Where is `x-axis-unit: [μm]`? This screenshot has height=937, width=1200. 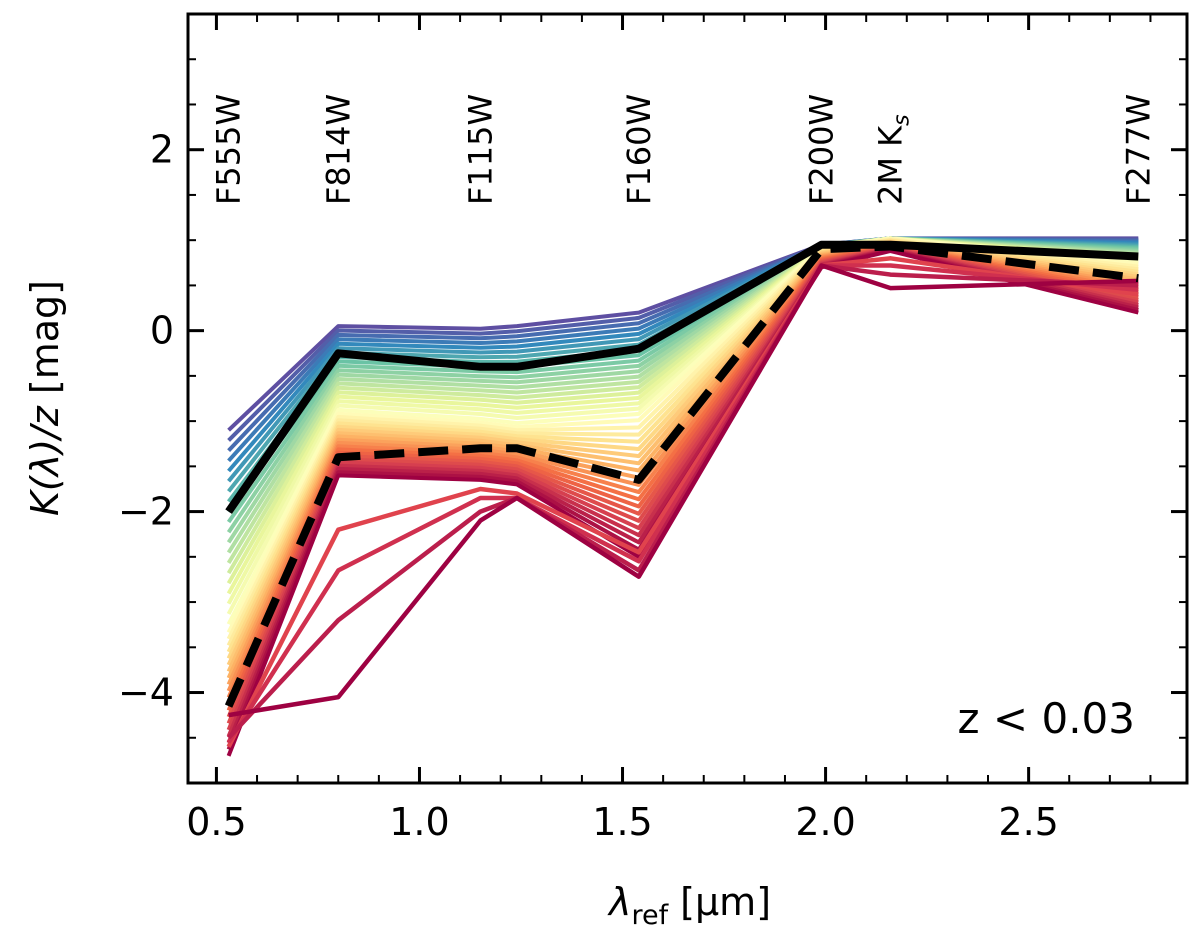
x-axis-unit: [μm] is located at coordinates (719, 902).